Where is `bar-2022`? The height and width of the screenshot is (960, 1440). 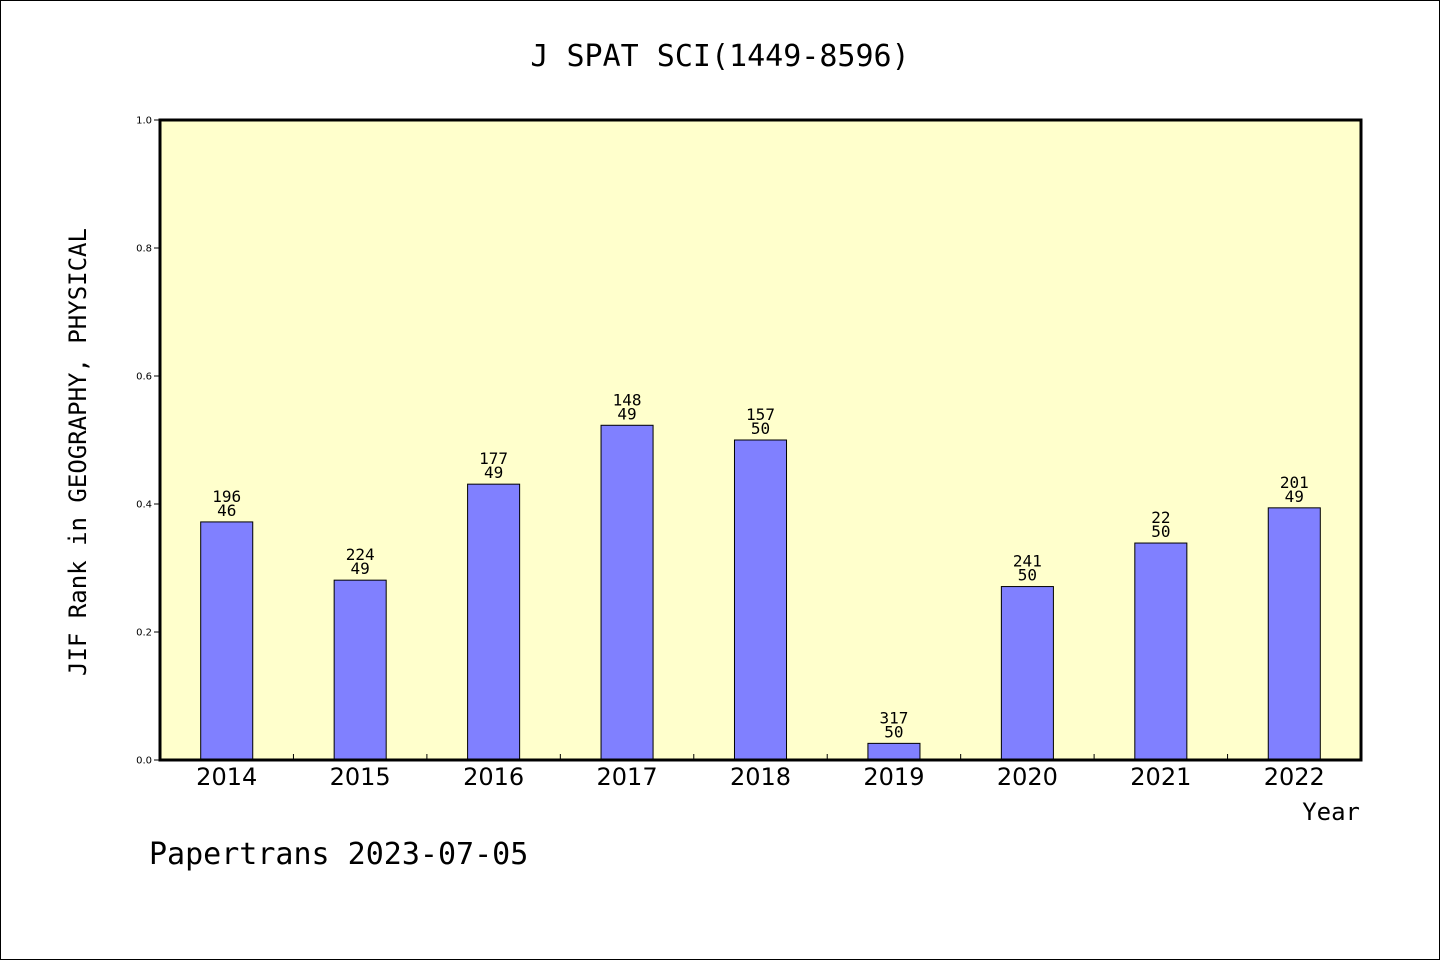
bar-2022 is located at coordinates (1294, 634).